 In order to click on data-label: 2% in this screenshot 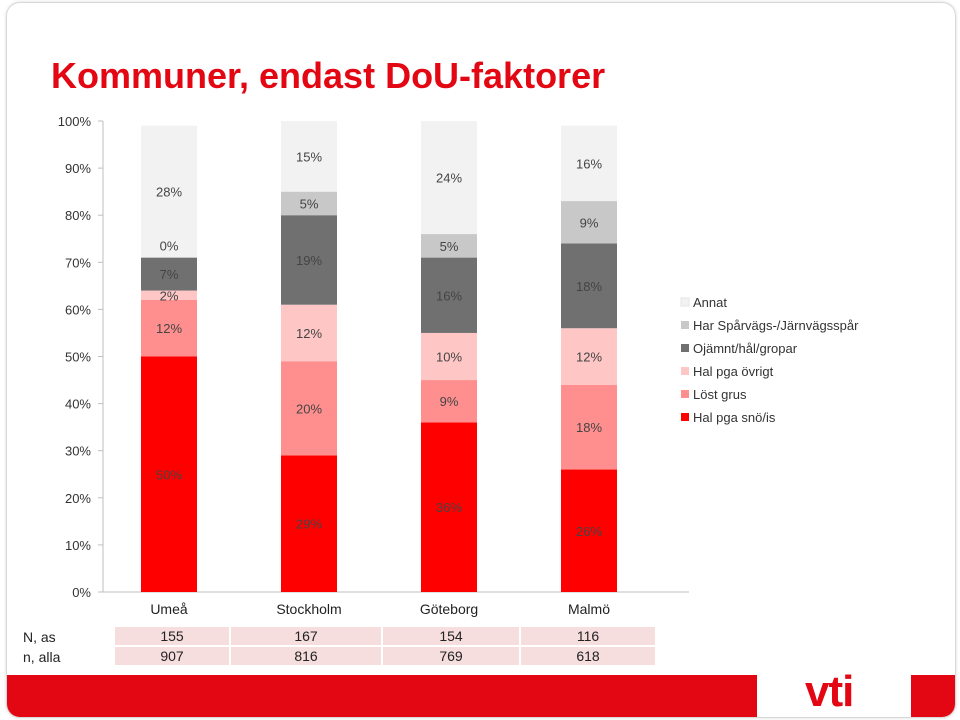, I will do `click(169, 295)`.